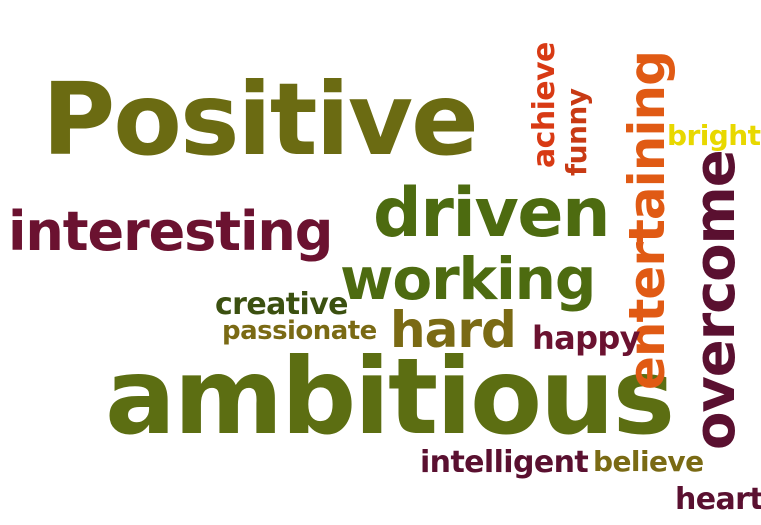 This screenshot has height=525, width=761. I want to click on word-hard: hard, so click(453, 330).